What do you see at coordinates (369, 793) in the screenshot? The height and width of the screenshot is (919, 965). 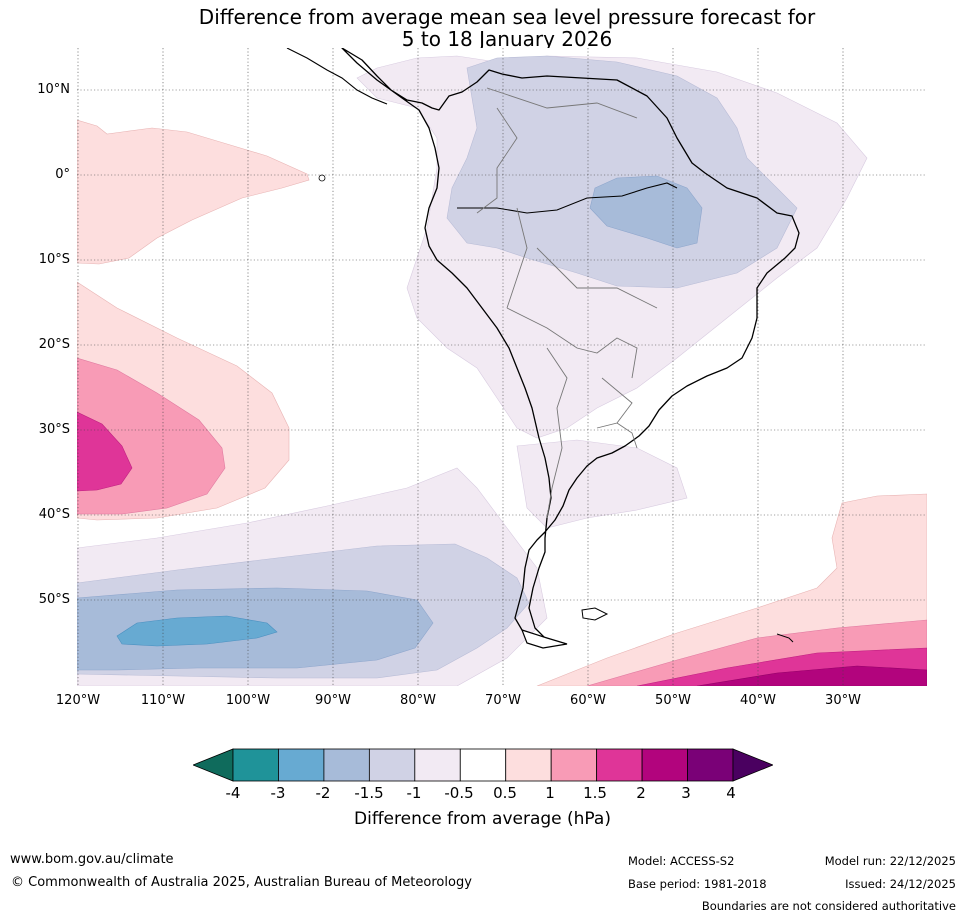 I see `colorbar-tick-label: -1.5` at bounding box center [369, 793].